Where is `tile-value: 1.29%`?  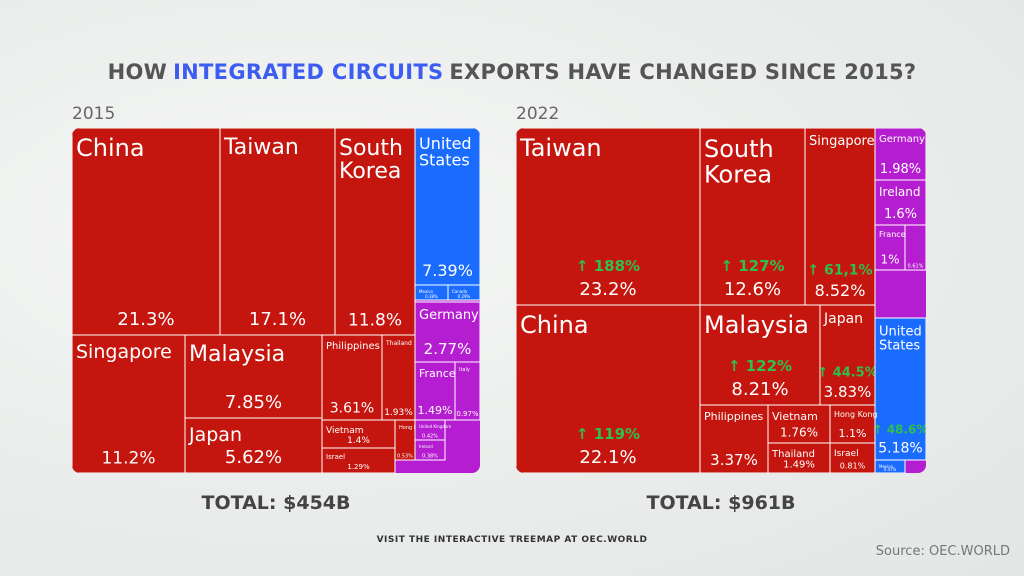 tile-value: 1.29% is located at coordinates (358, 467).